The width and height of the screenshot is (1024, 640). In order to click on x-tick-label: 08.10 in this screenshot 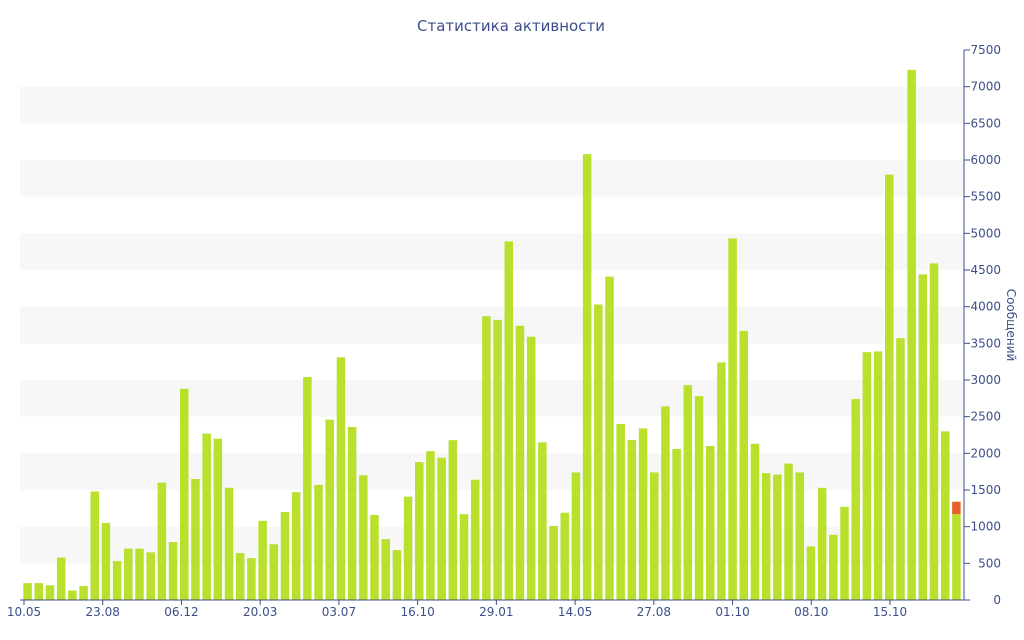, I will do `click(811, 612)`.